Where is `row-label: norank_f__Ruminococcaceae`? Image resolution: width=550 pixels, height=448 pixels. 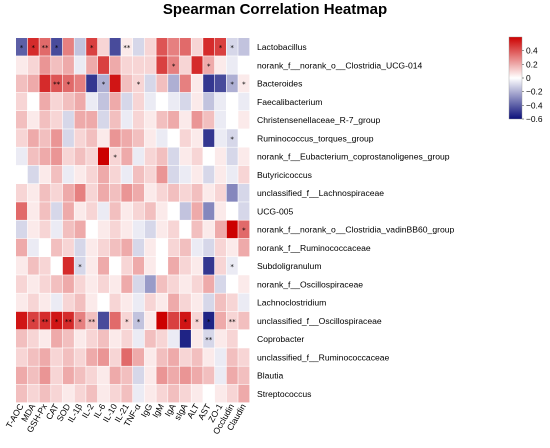
row-label: norank_f__Ruminococcaceae is located at coordinates (314, 248).